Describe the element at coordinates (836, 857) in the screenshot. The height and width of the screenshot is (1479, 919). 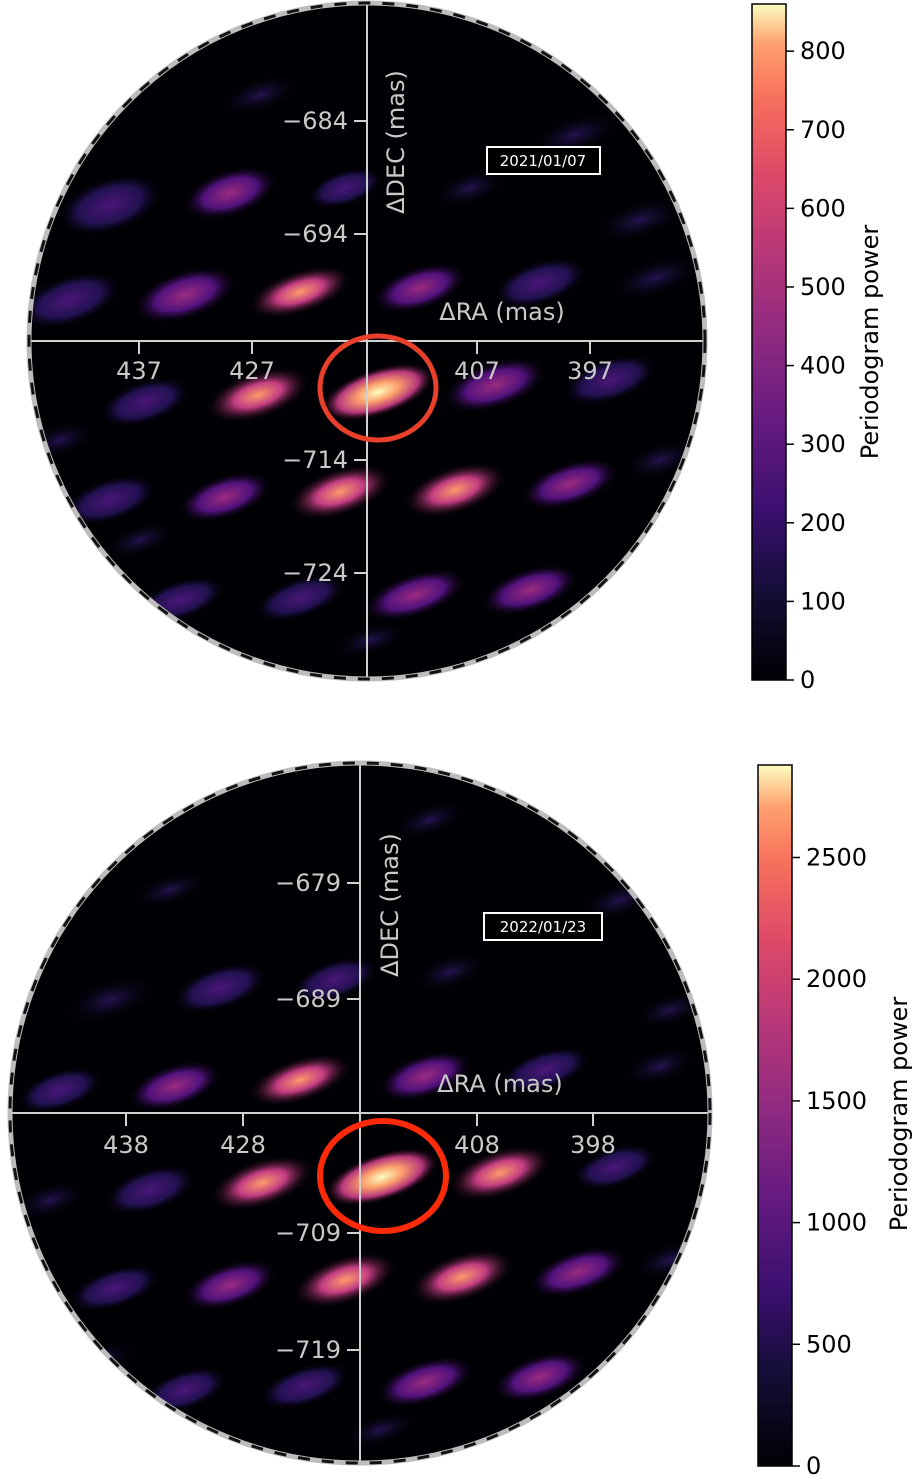
I see `colorbar-tick-label: 2500` at that location.